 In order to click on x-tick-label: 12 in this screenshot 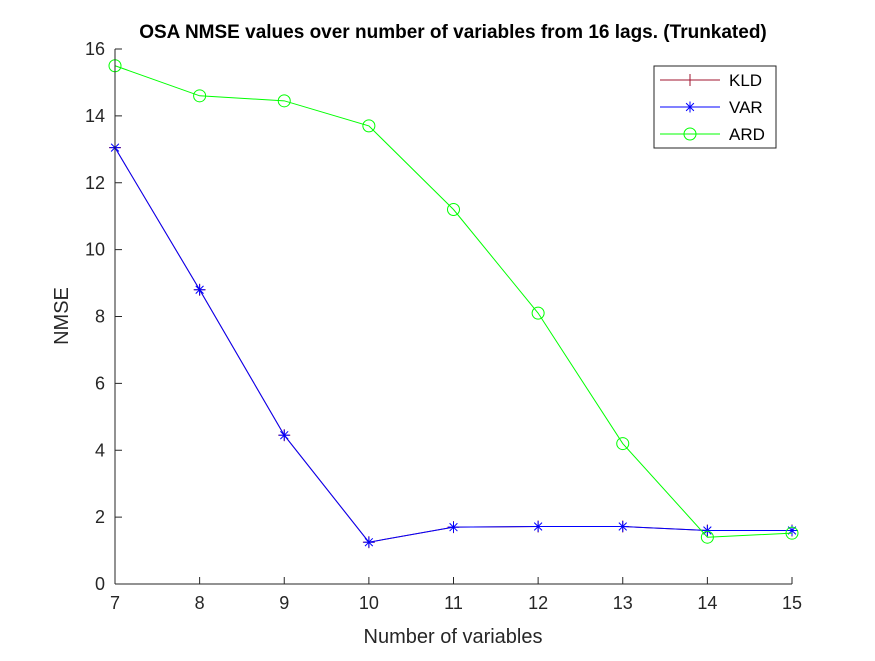, I will do `click(538, 603)`.